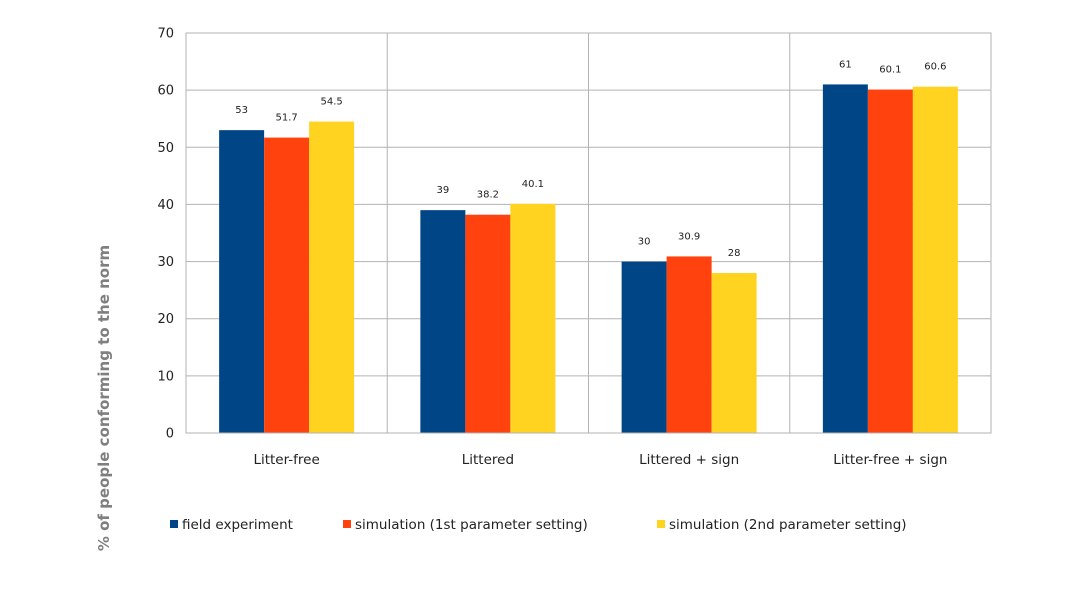 The image size is (1070, 589). I want to click on y-tick-label: 70, so click(165, 34).